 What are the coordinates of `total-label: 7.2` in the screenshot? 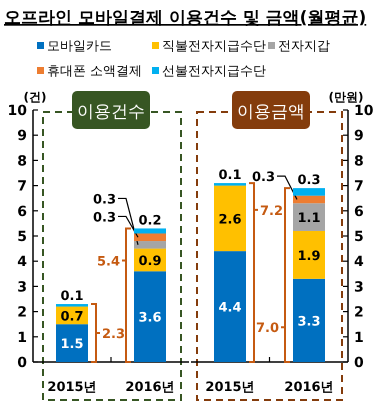 It's located at (272, 211).